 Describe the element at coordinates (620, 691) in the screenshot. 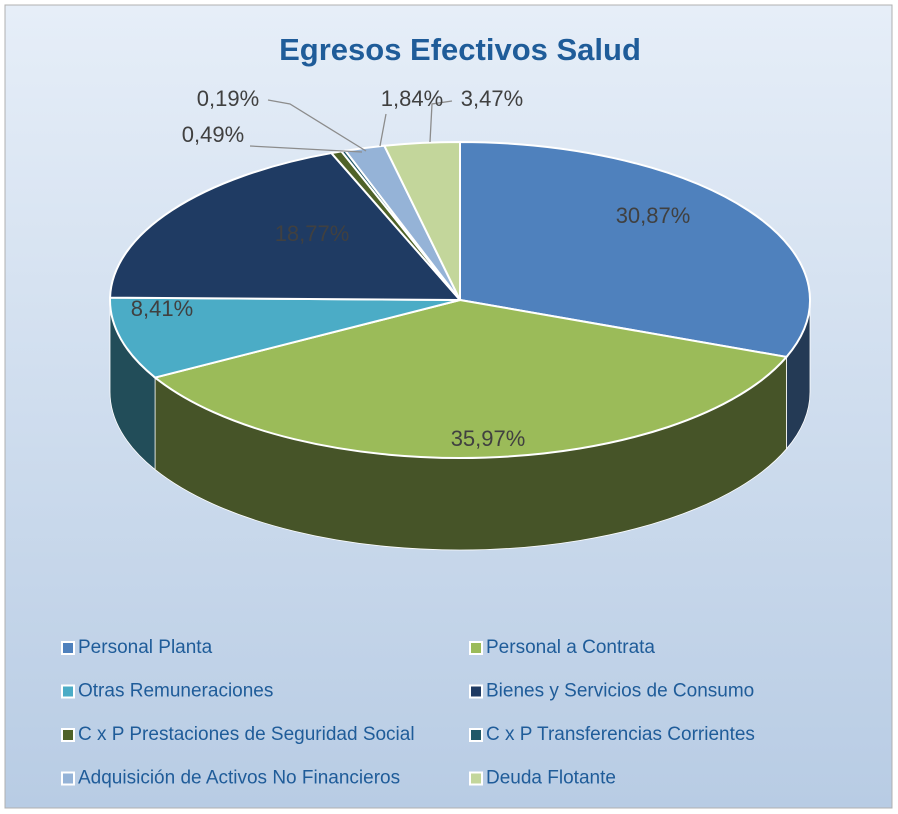

I see `legend-label: Bienes y Servicios de Consumo` at that location.